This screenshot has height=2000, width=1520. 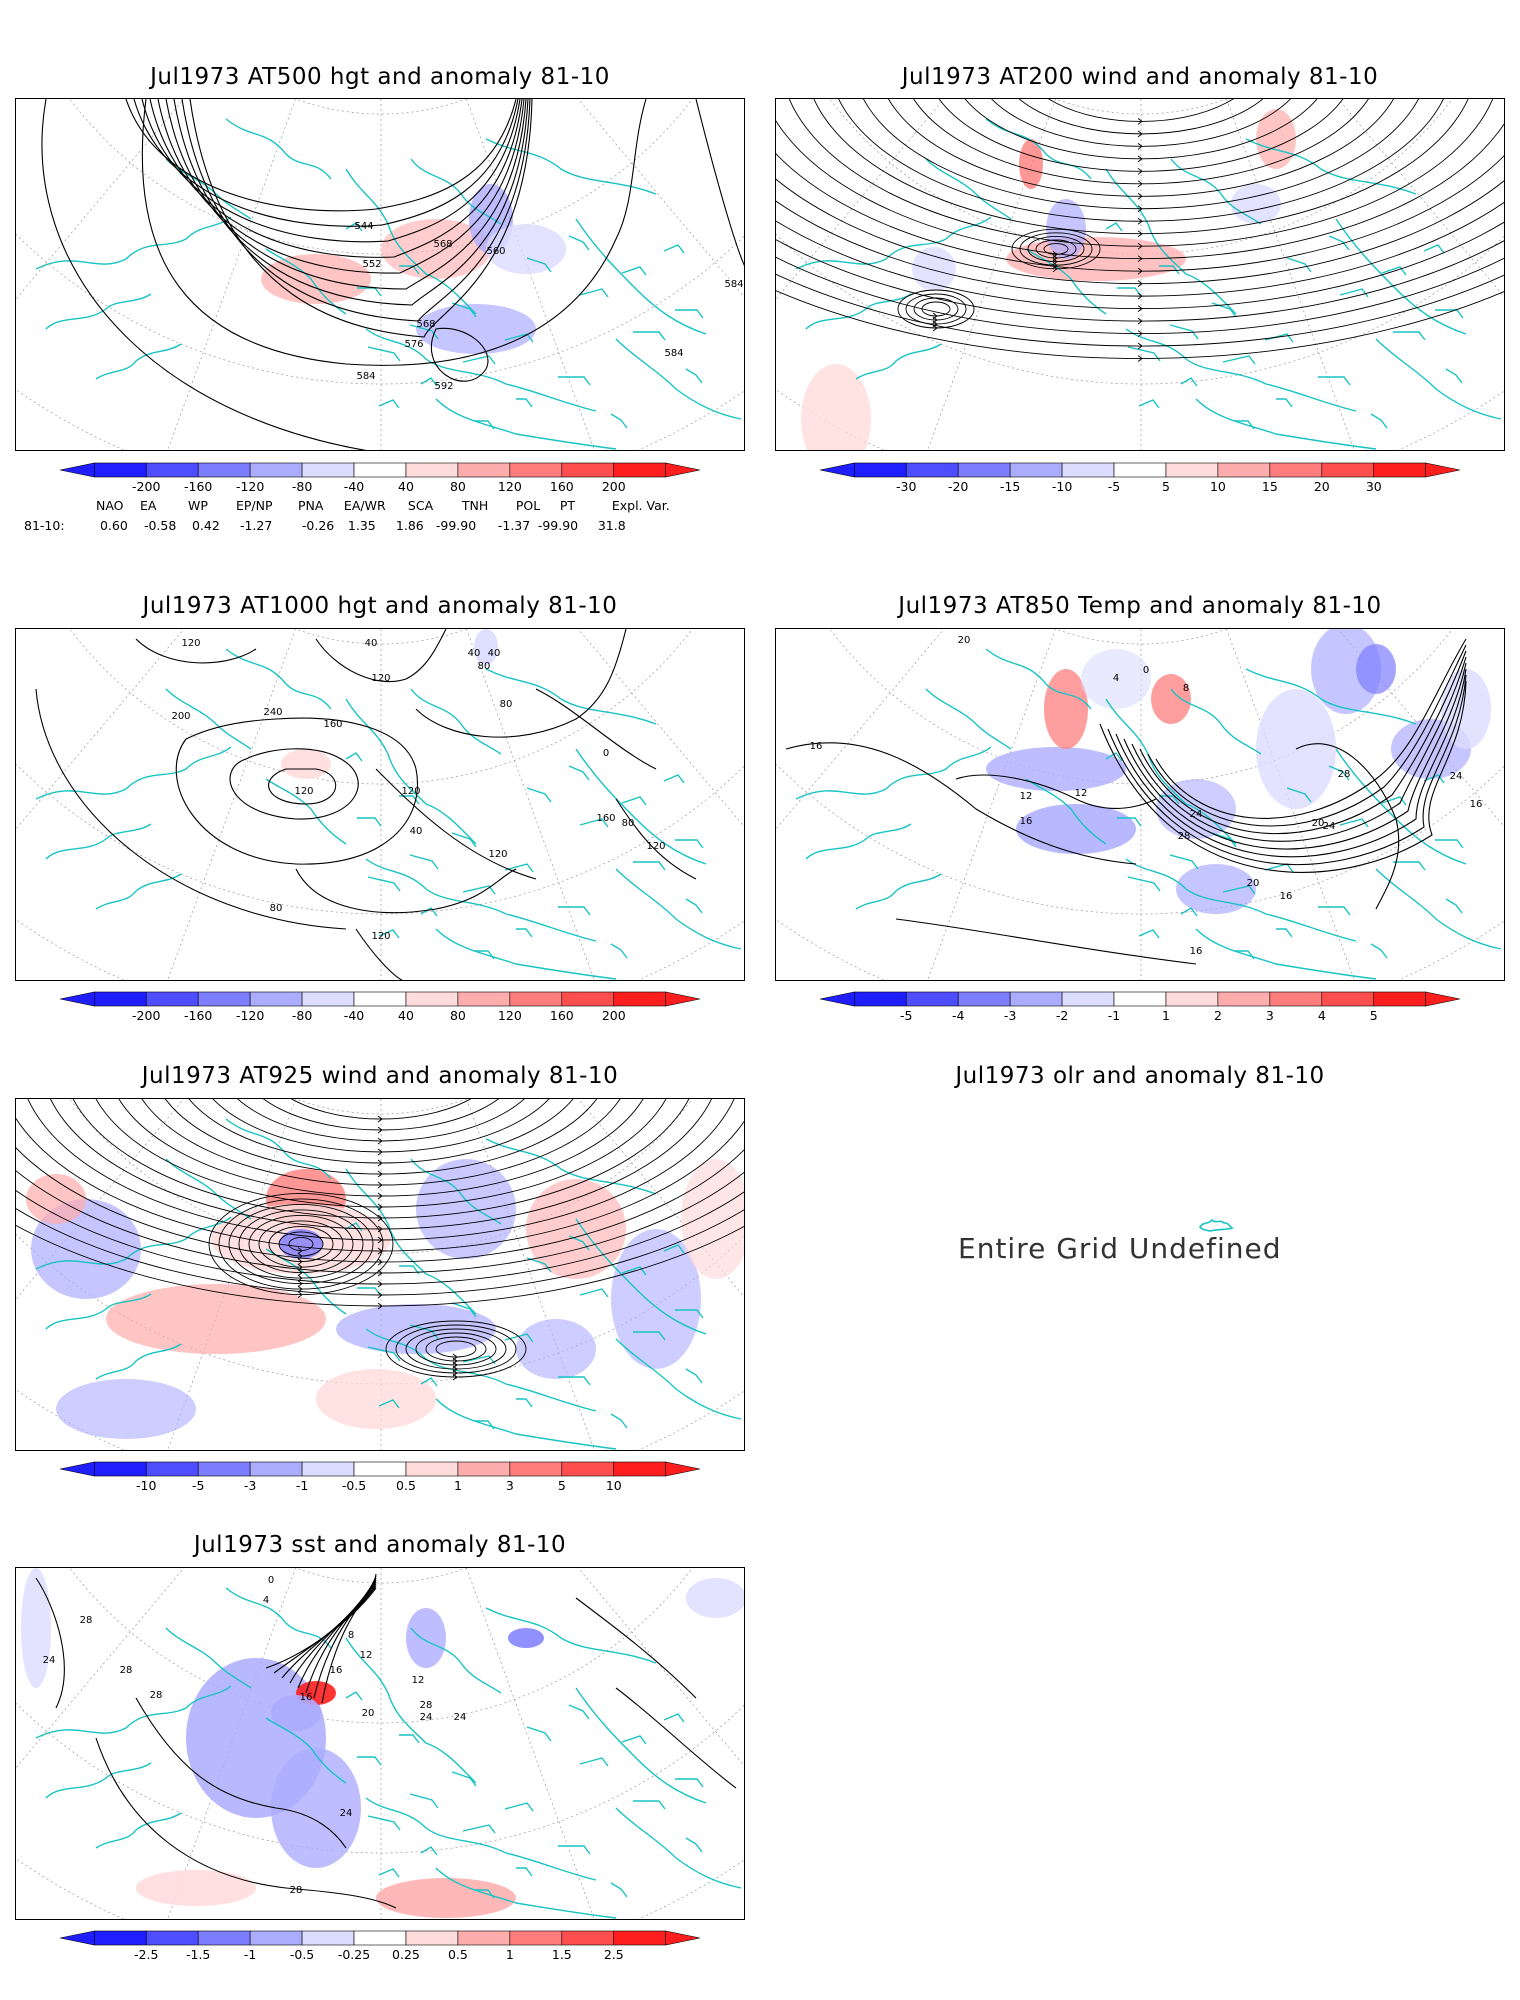 I want to click on contour-label: 560, so click(x=495, y=251).